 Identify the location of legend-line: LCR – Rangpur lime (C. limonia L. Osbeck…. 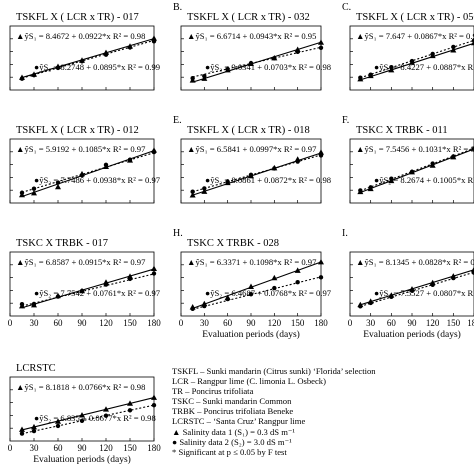
(249, 381).